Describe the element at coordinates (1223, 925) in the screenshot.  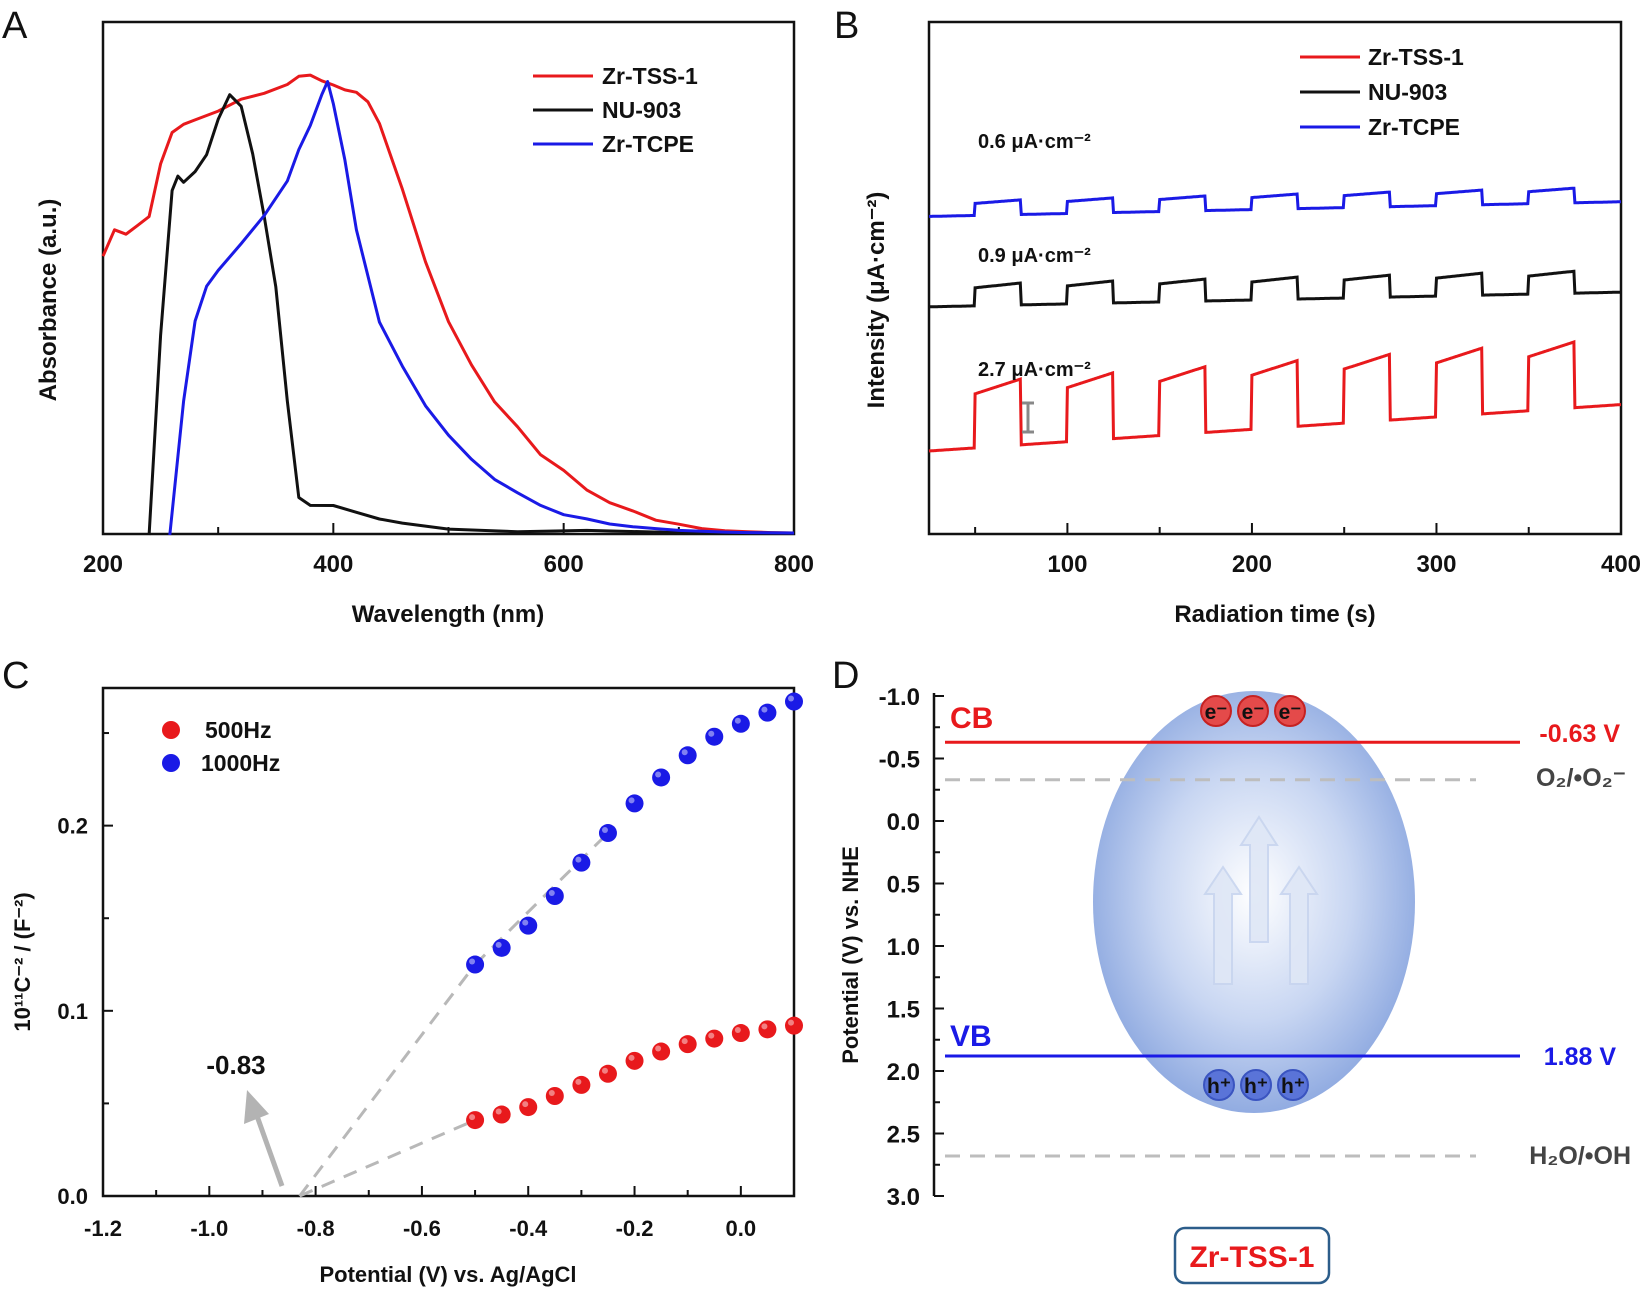
I see `up-arrow-icon-left` at that location.